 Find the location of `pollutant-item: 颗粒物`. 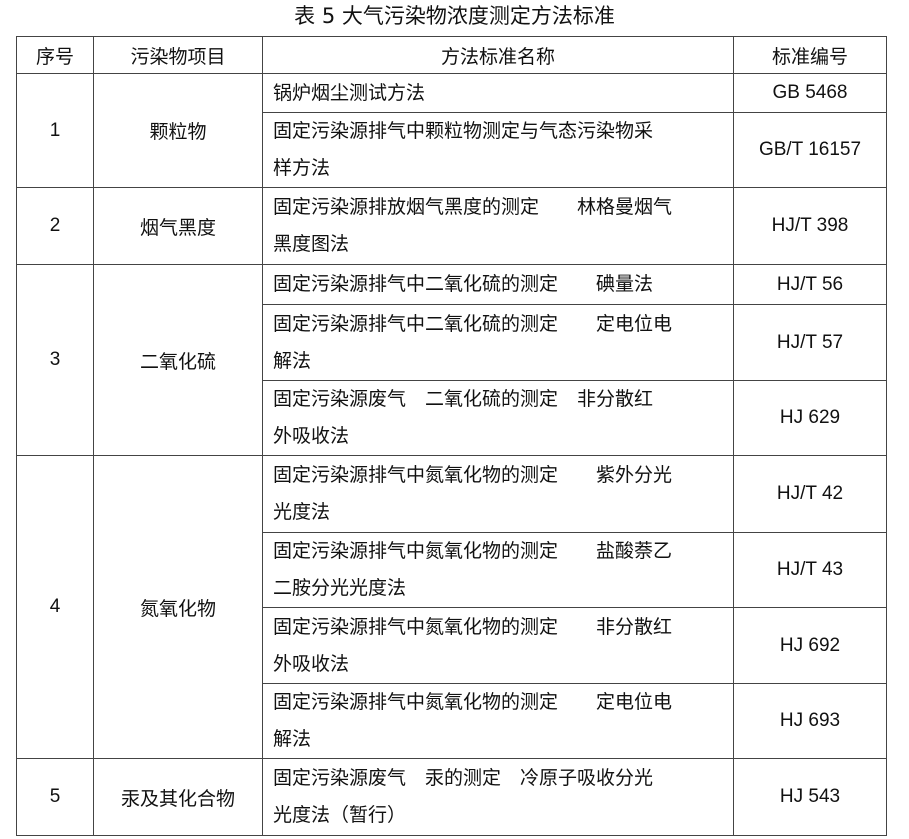

pollutant-item: 颗粒物 is located at coordinates (178, 130).